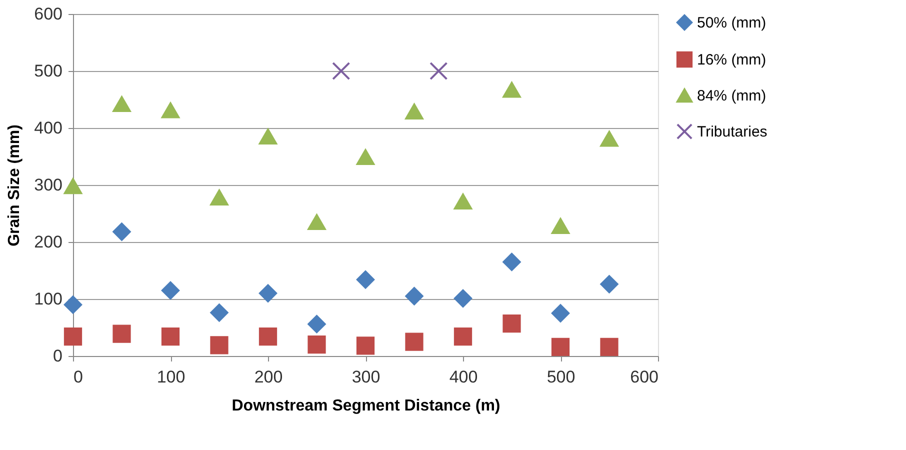 The image size is (906, 450). Describe the element at coordinates (48, 185) in the screenshot. I see `y-tick-label: 300` at that location.